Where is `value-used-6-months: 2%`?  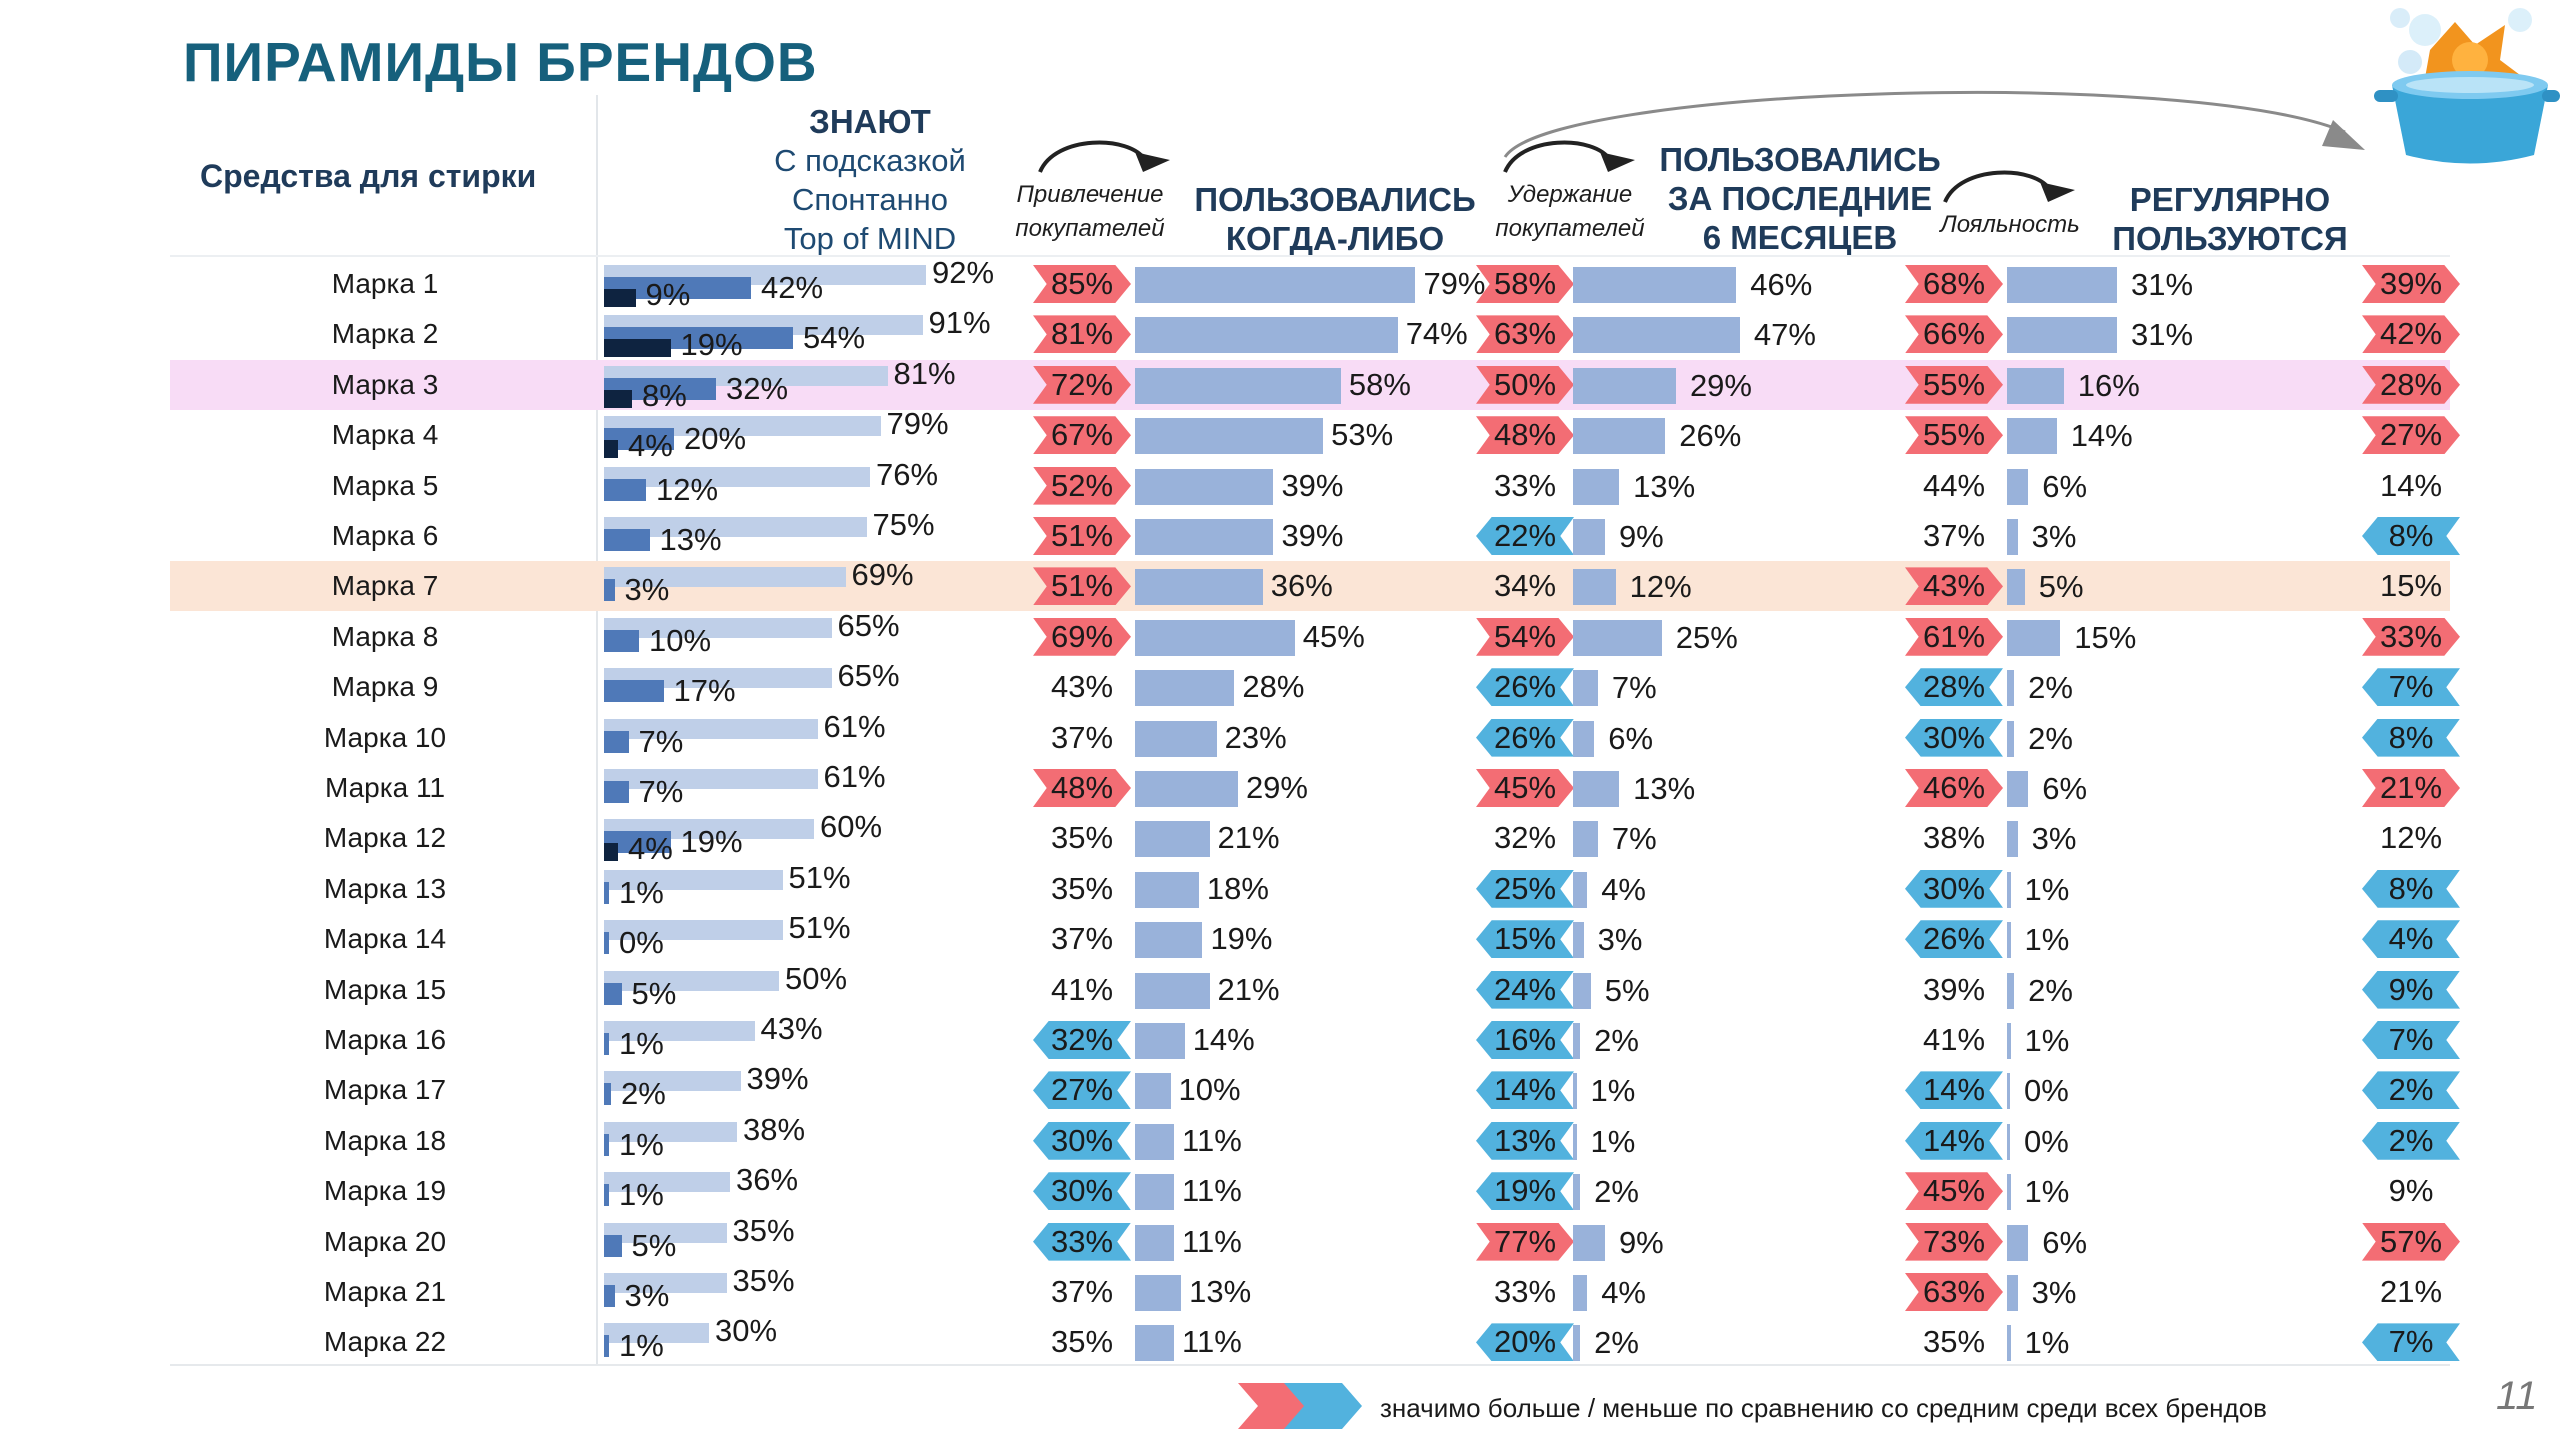 value-used-6-months: 2% is located at coordinates (1616, 1343).